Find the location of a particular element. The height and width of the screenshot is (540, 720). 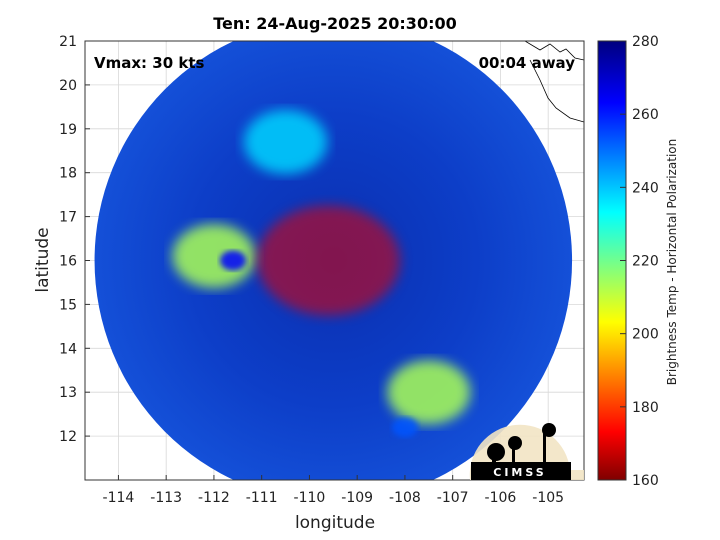

y-tick-label: 13 is located at coordinates (68, 393).